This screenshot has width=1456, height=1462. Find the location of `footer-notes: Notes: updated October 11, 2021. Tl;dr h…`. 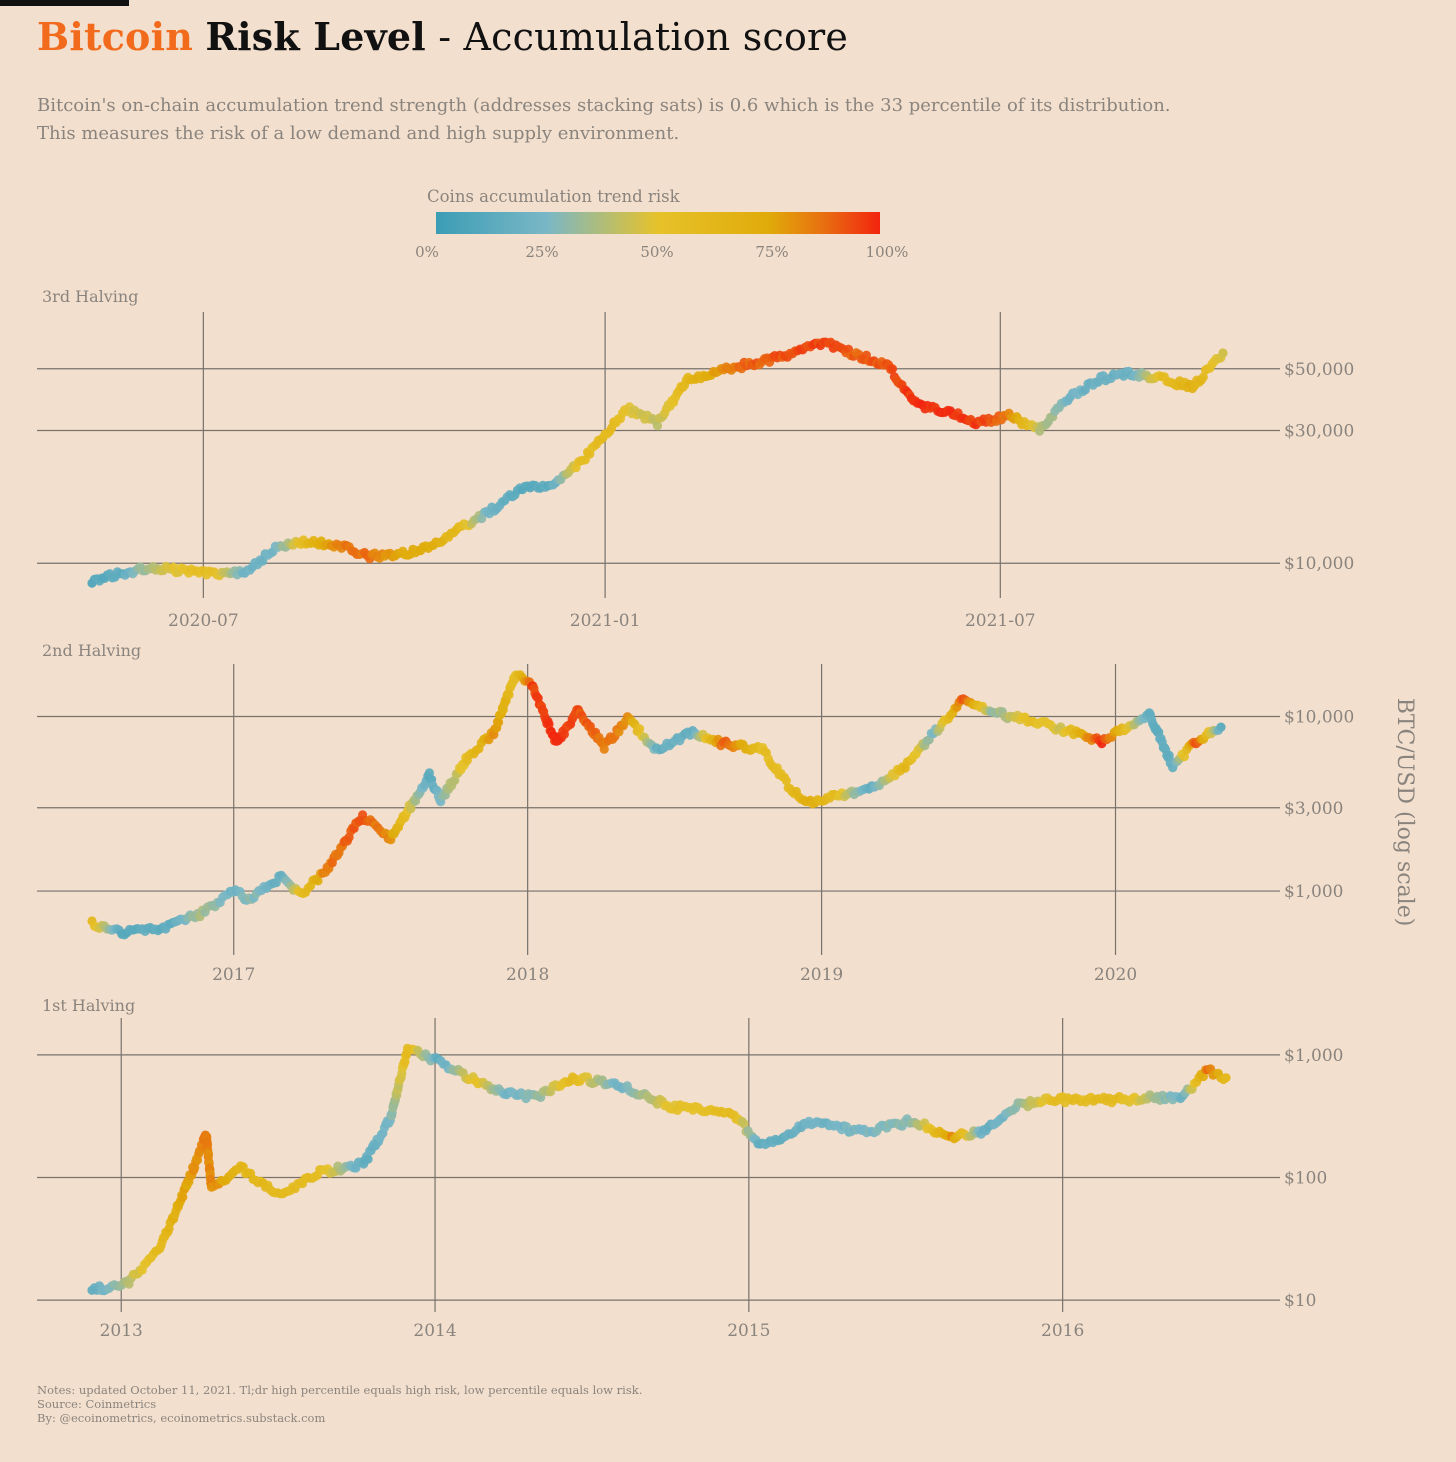

footer-notes: Notes: updated October 11, 2021. Tl;dr h… is located at coordinates (340, 1390).